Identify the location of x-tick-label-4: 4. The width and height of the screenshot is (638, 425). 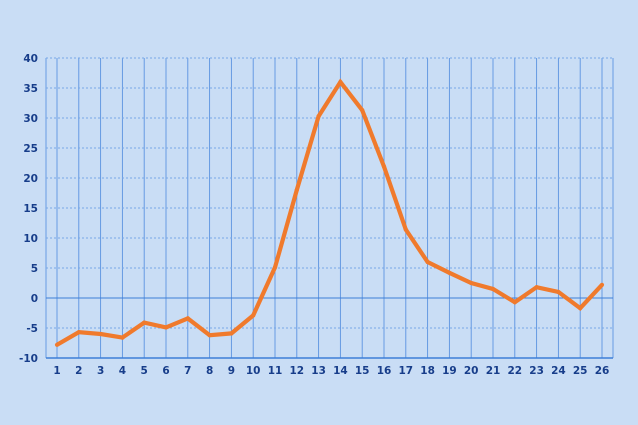
(122, 371).